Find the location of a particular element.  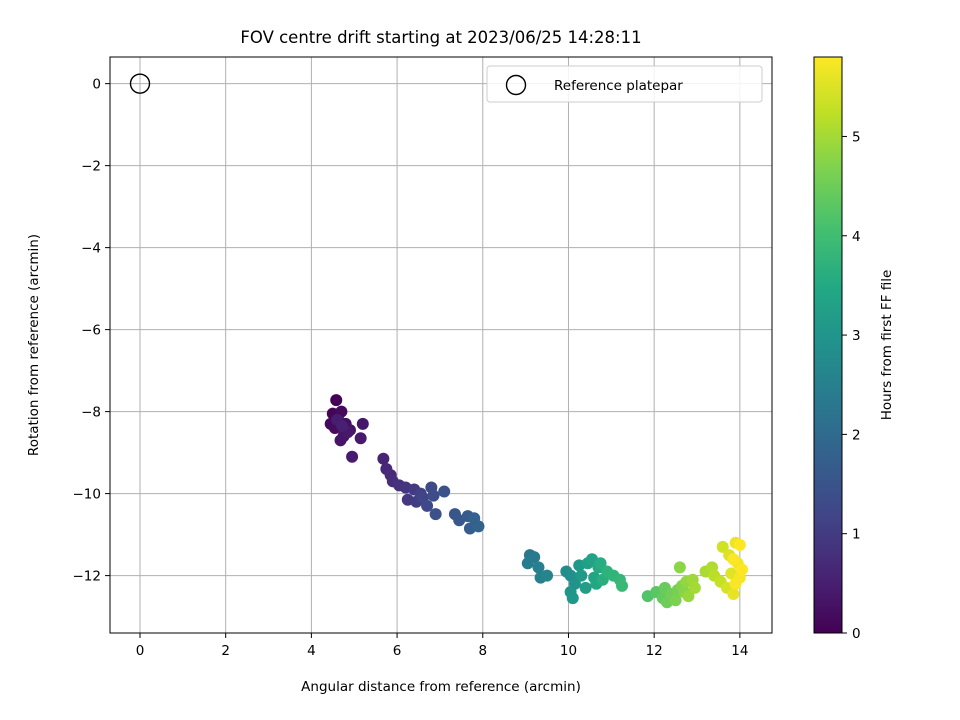

y-axis-label: Rotation from reference (arcmin) is located at coordinates (34, 345).